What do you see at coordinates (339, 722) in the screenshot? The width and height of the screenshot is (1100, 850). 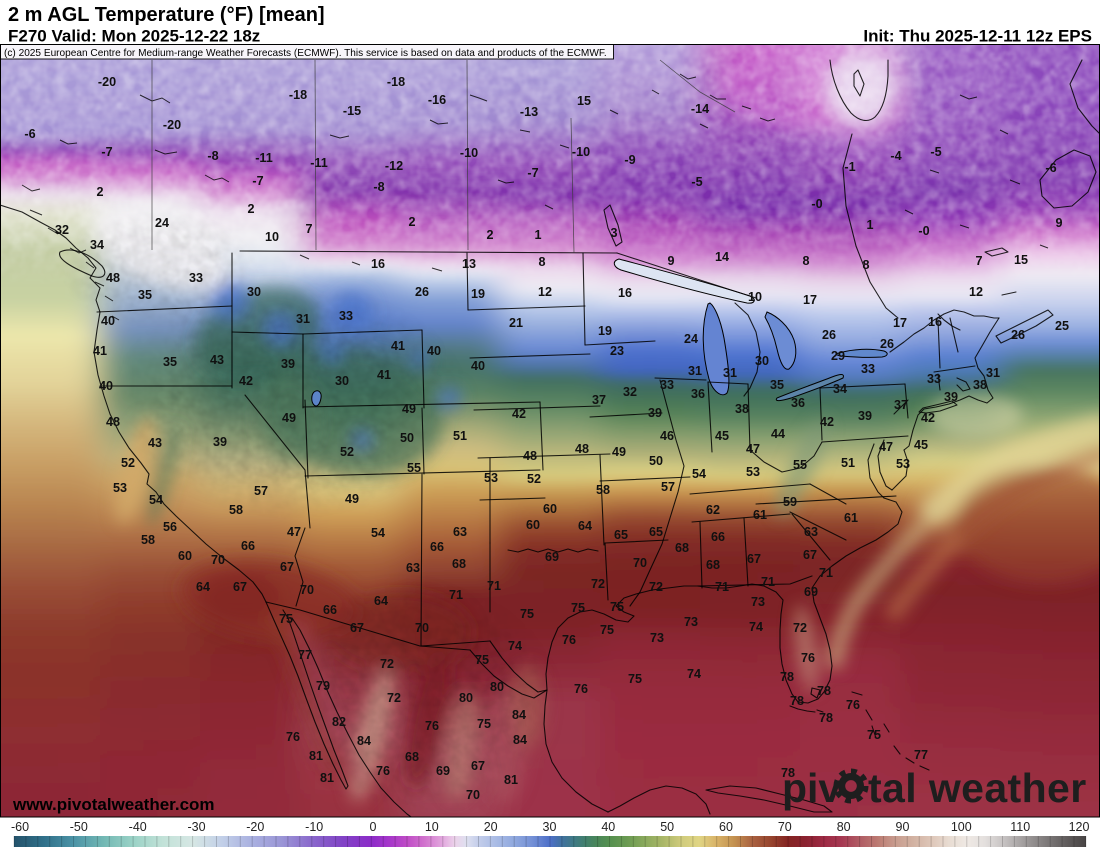 I see `svg-text: 82` at bounding box center [339, 722].